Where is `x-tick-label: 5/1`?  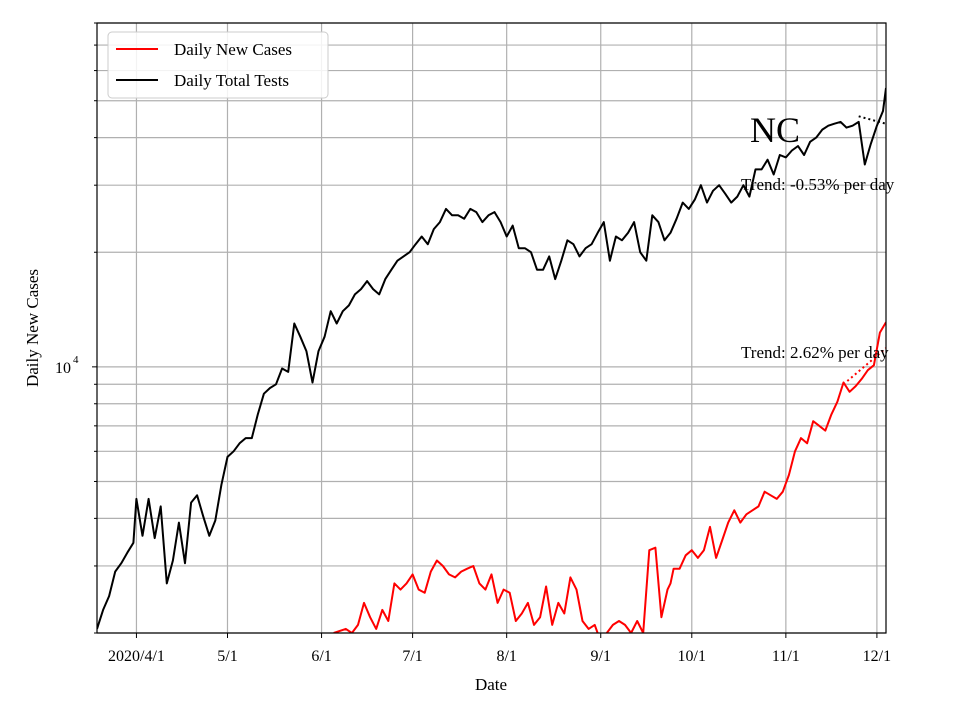
x-tick-label: 5/1 is located at coordinates (227, 656).